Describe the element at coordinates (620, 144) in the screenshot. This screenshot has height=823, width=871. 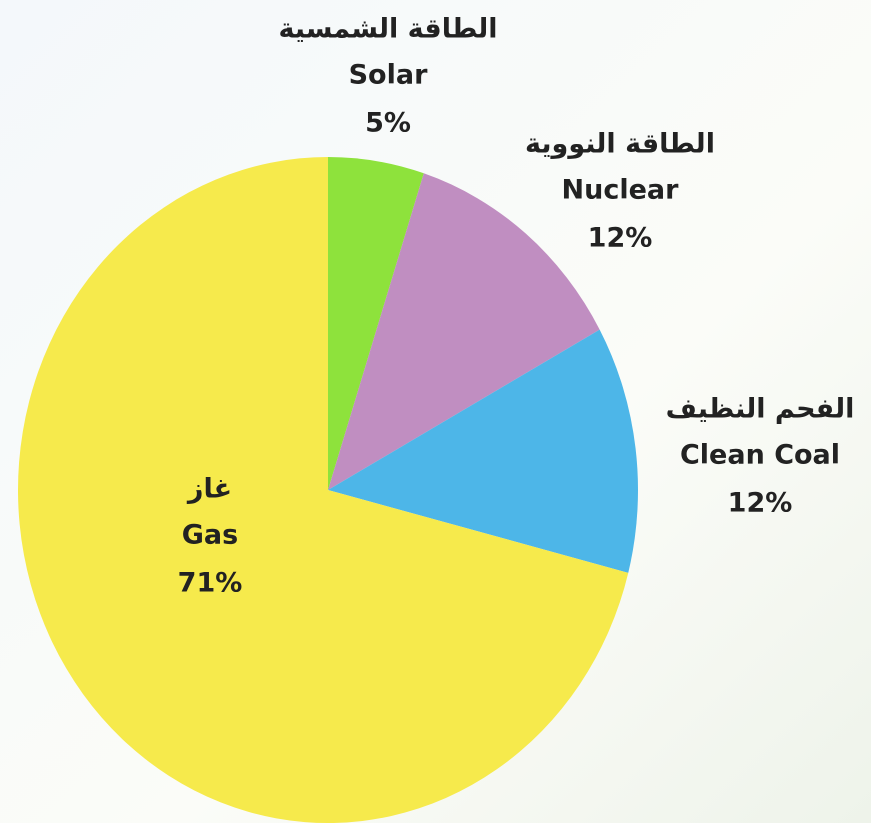
I see `arabic-label: الطاقة النووية` at that location.